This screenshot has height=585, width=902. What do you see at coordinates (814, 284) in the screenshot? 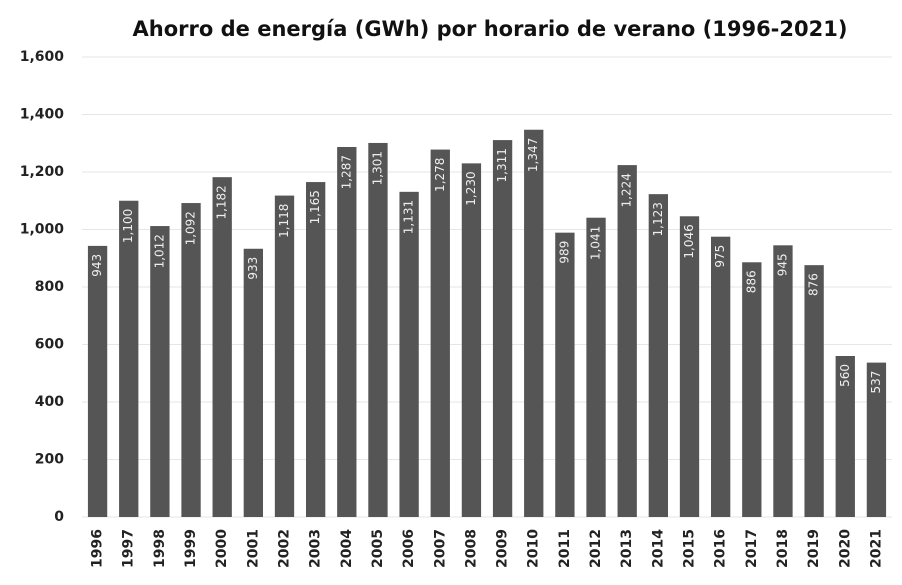
I see `data-label: 876` at bounding box center [814, 284].